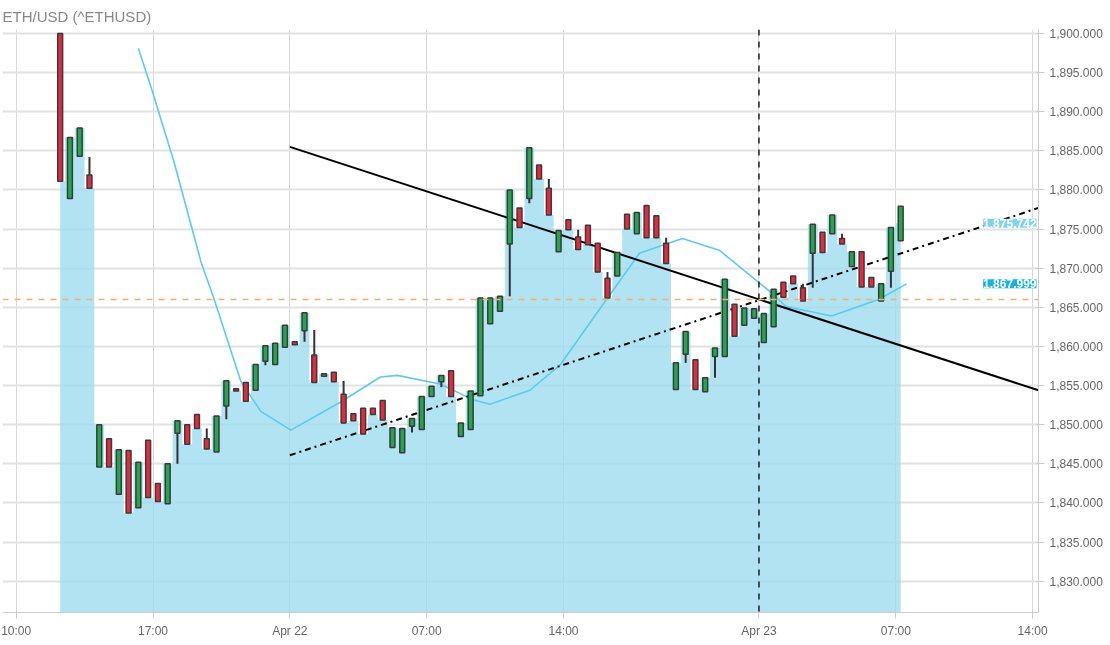 This screenshot has height=645, width=1110. What do you see at coordinates (1076, 190) in the screenshot?
I see `y-tick-label: 1,880.000` at bounding box center [1076, 190].